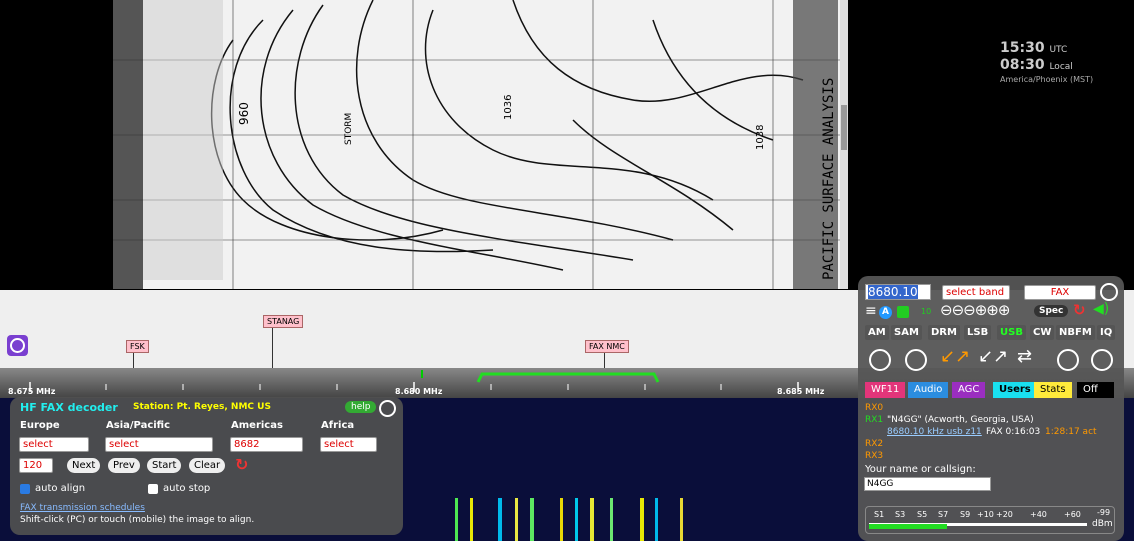 Image resolution: width=1134 pixels, height=541 pixels. What do you see at coordinates (906, 332) in the screenshot?
I see `mode-button: SAM` at bounding box center [906, 332].